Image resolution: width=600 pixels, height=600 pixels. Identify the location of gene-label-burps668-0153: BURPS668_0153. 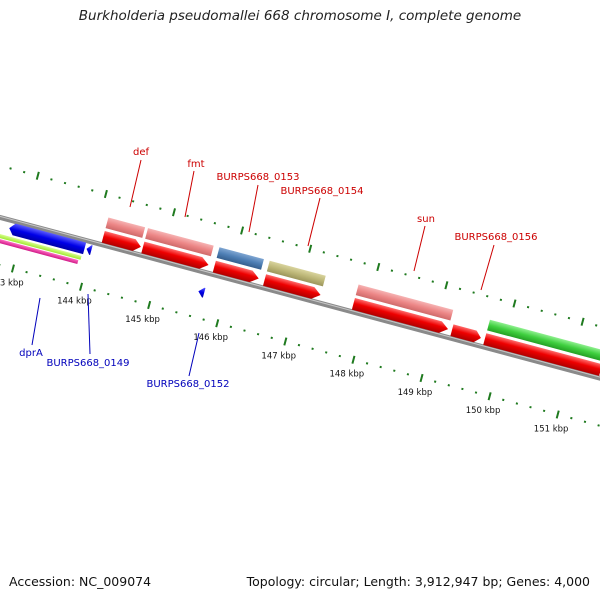
(257, 177).